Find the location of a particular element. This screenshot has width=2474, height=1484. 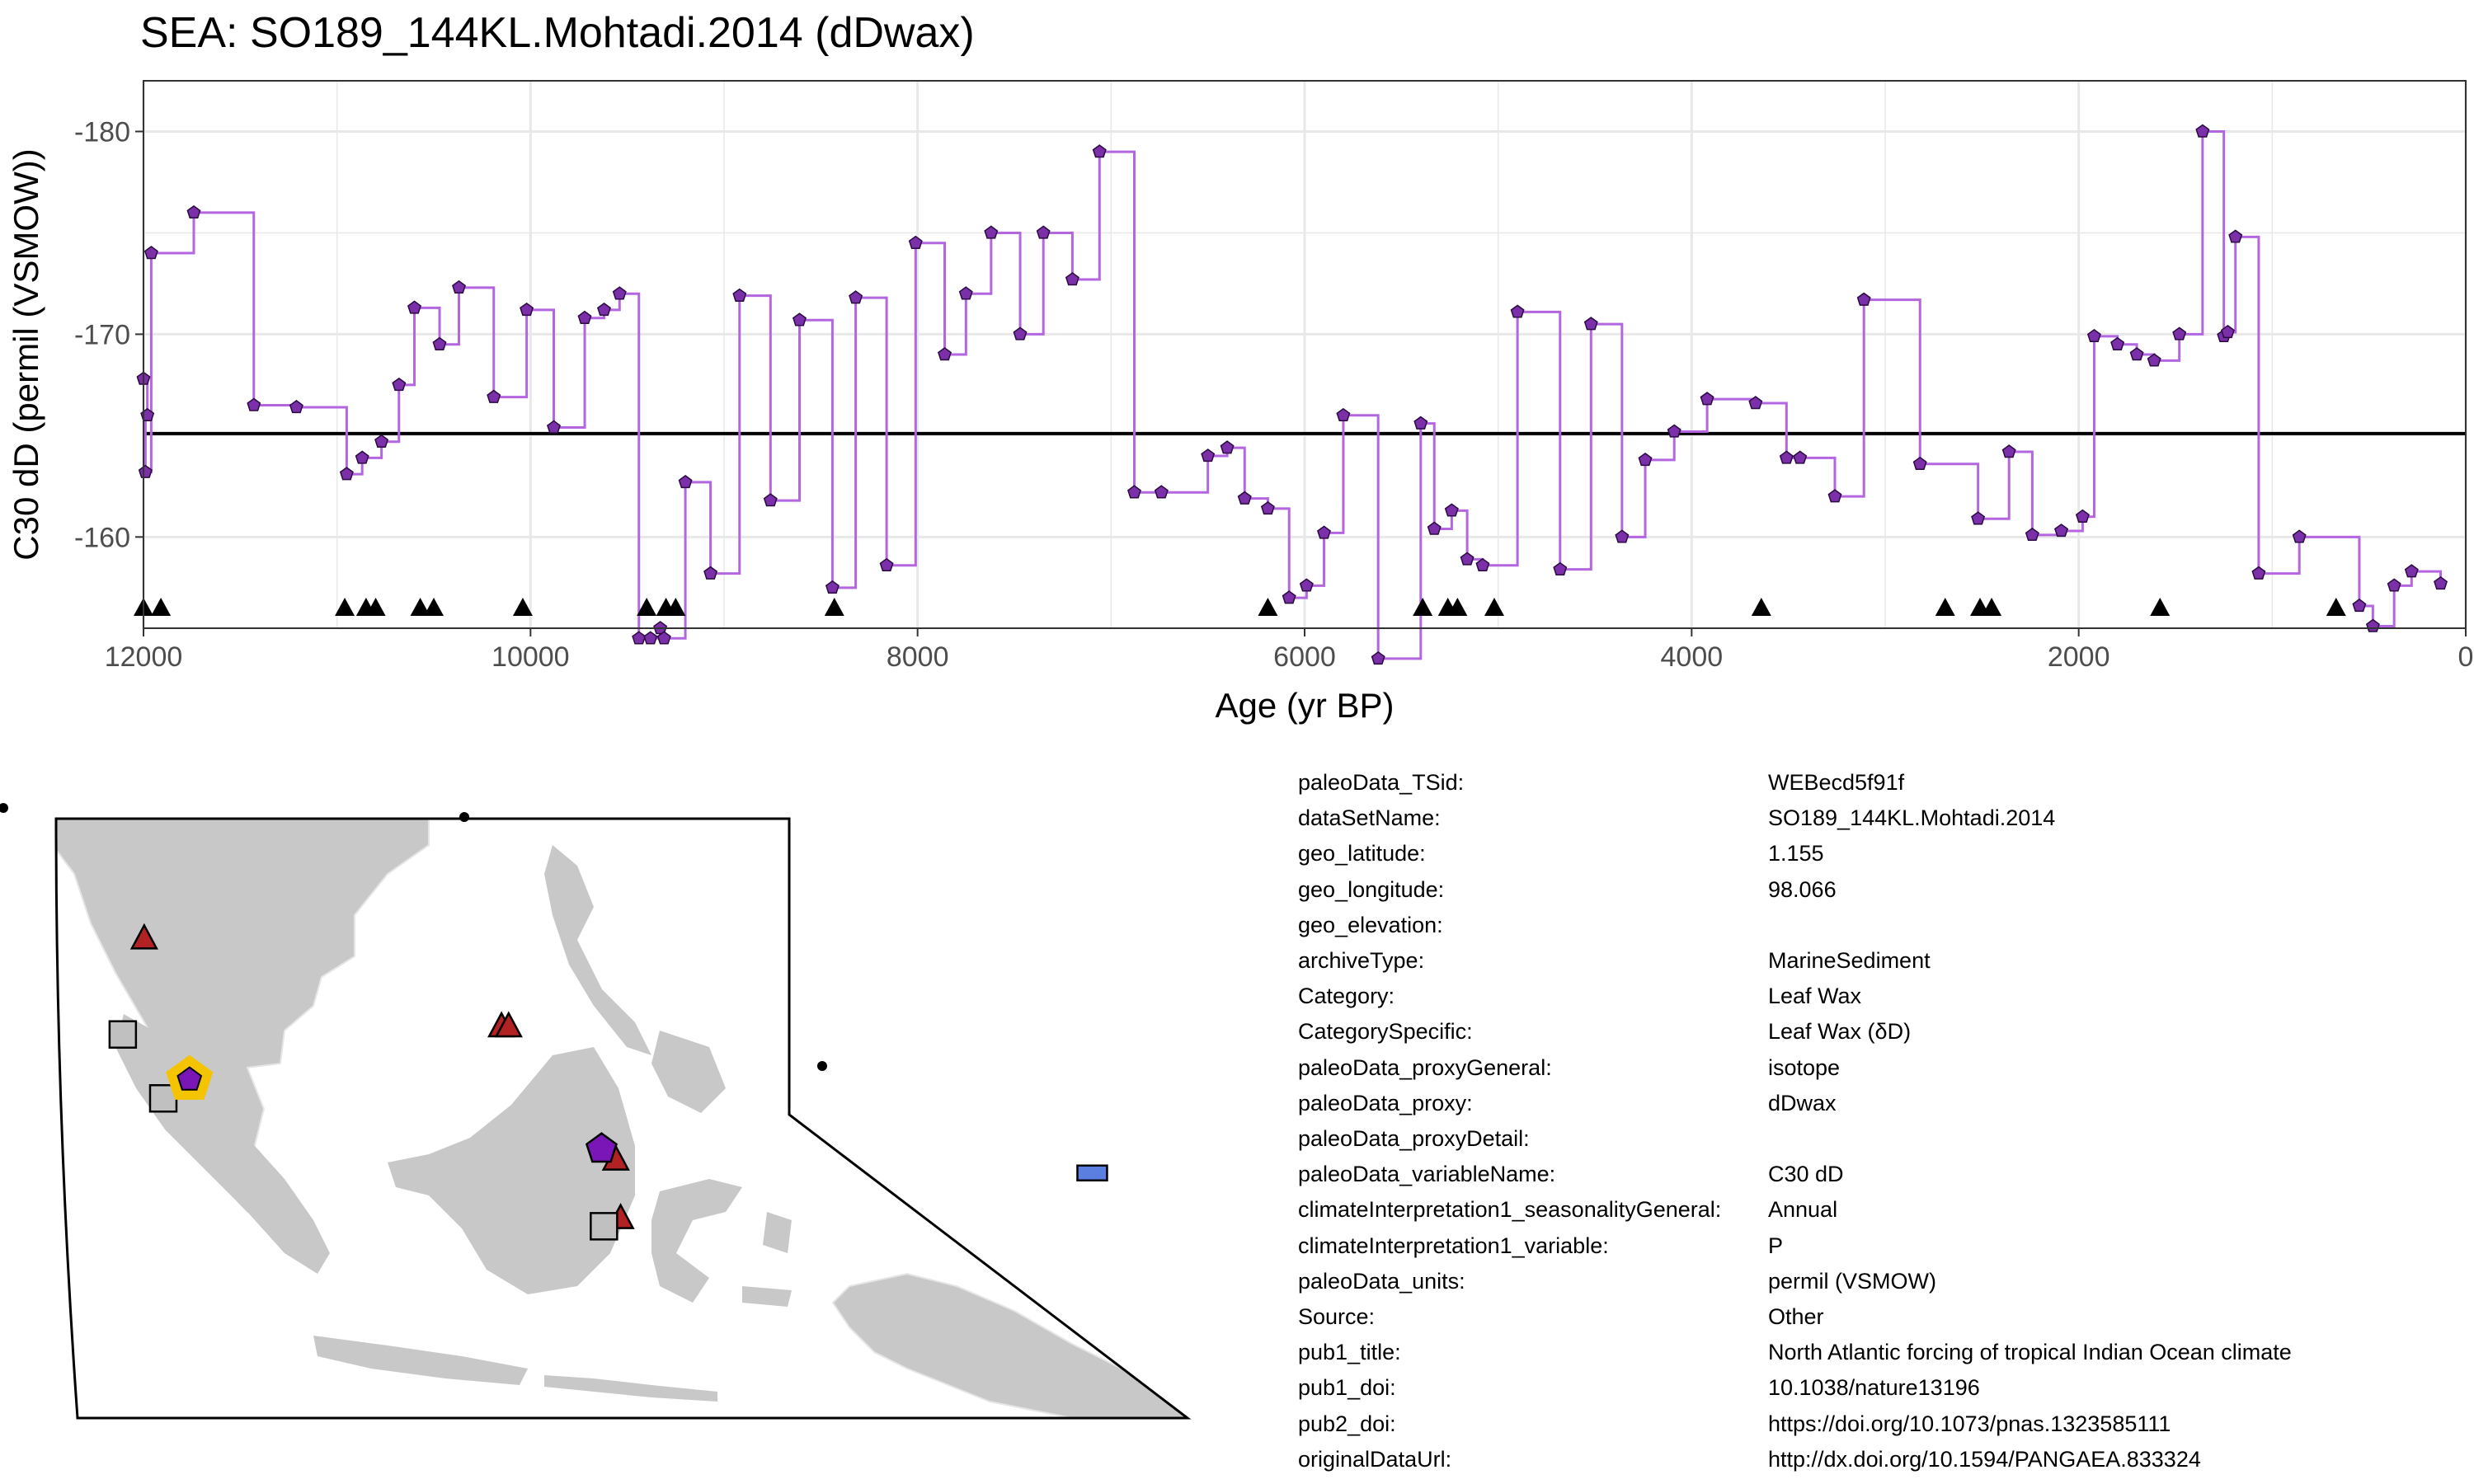

mindanao-landmass is located at coordinates (688, 1072).